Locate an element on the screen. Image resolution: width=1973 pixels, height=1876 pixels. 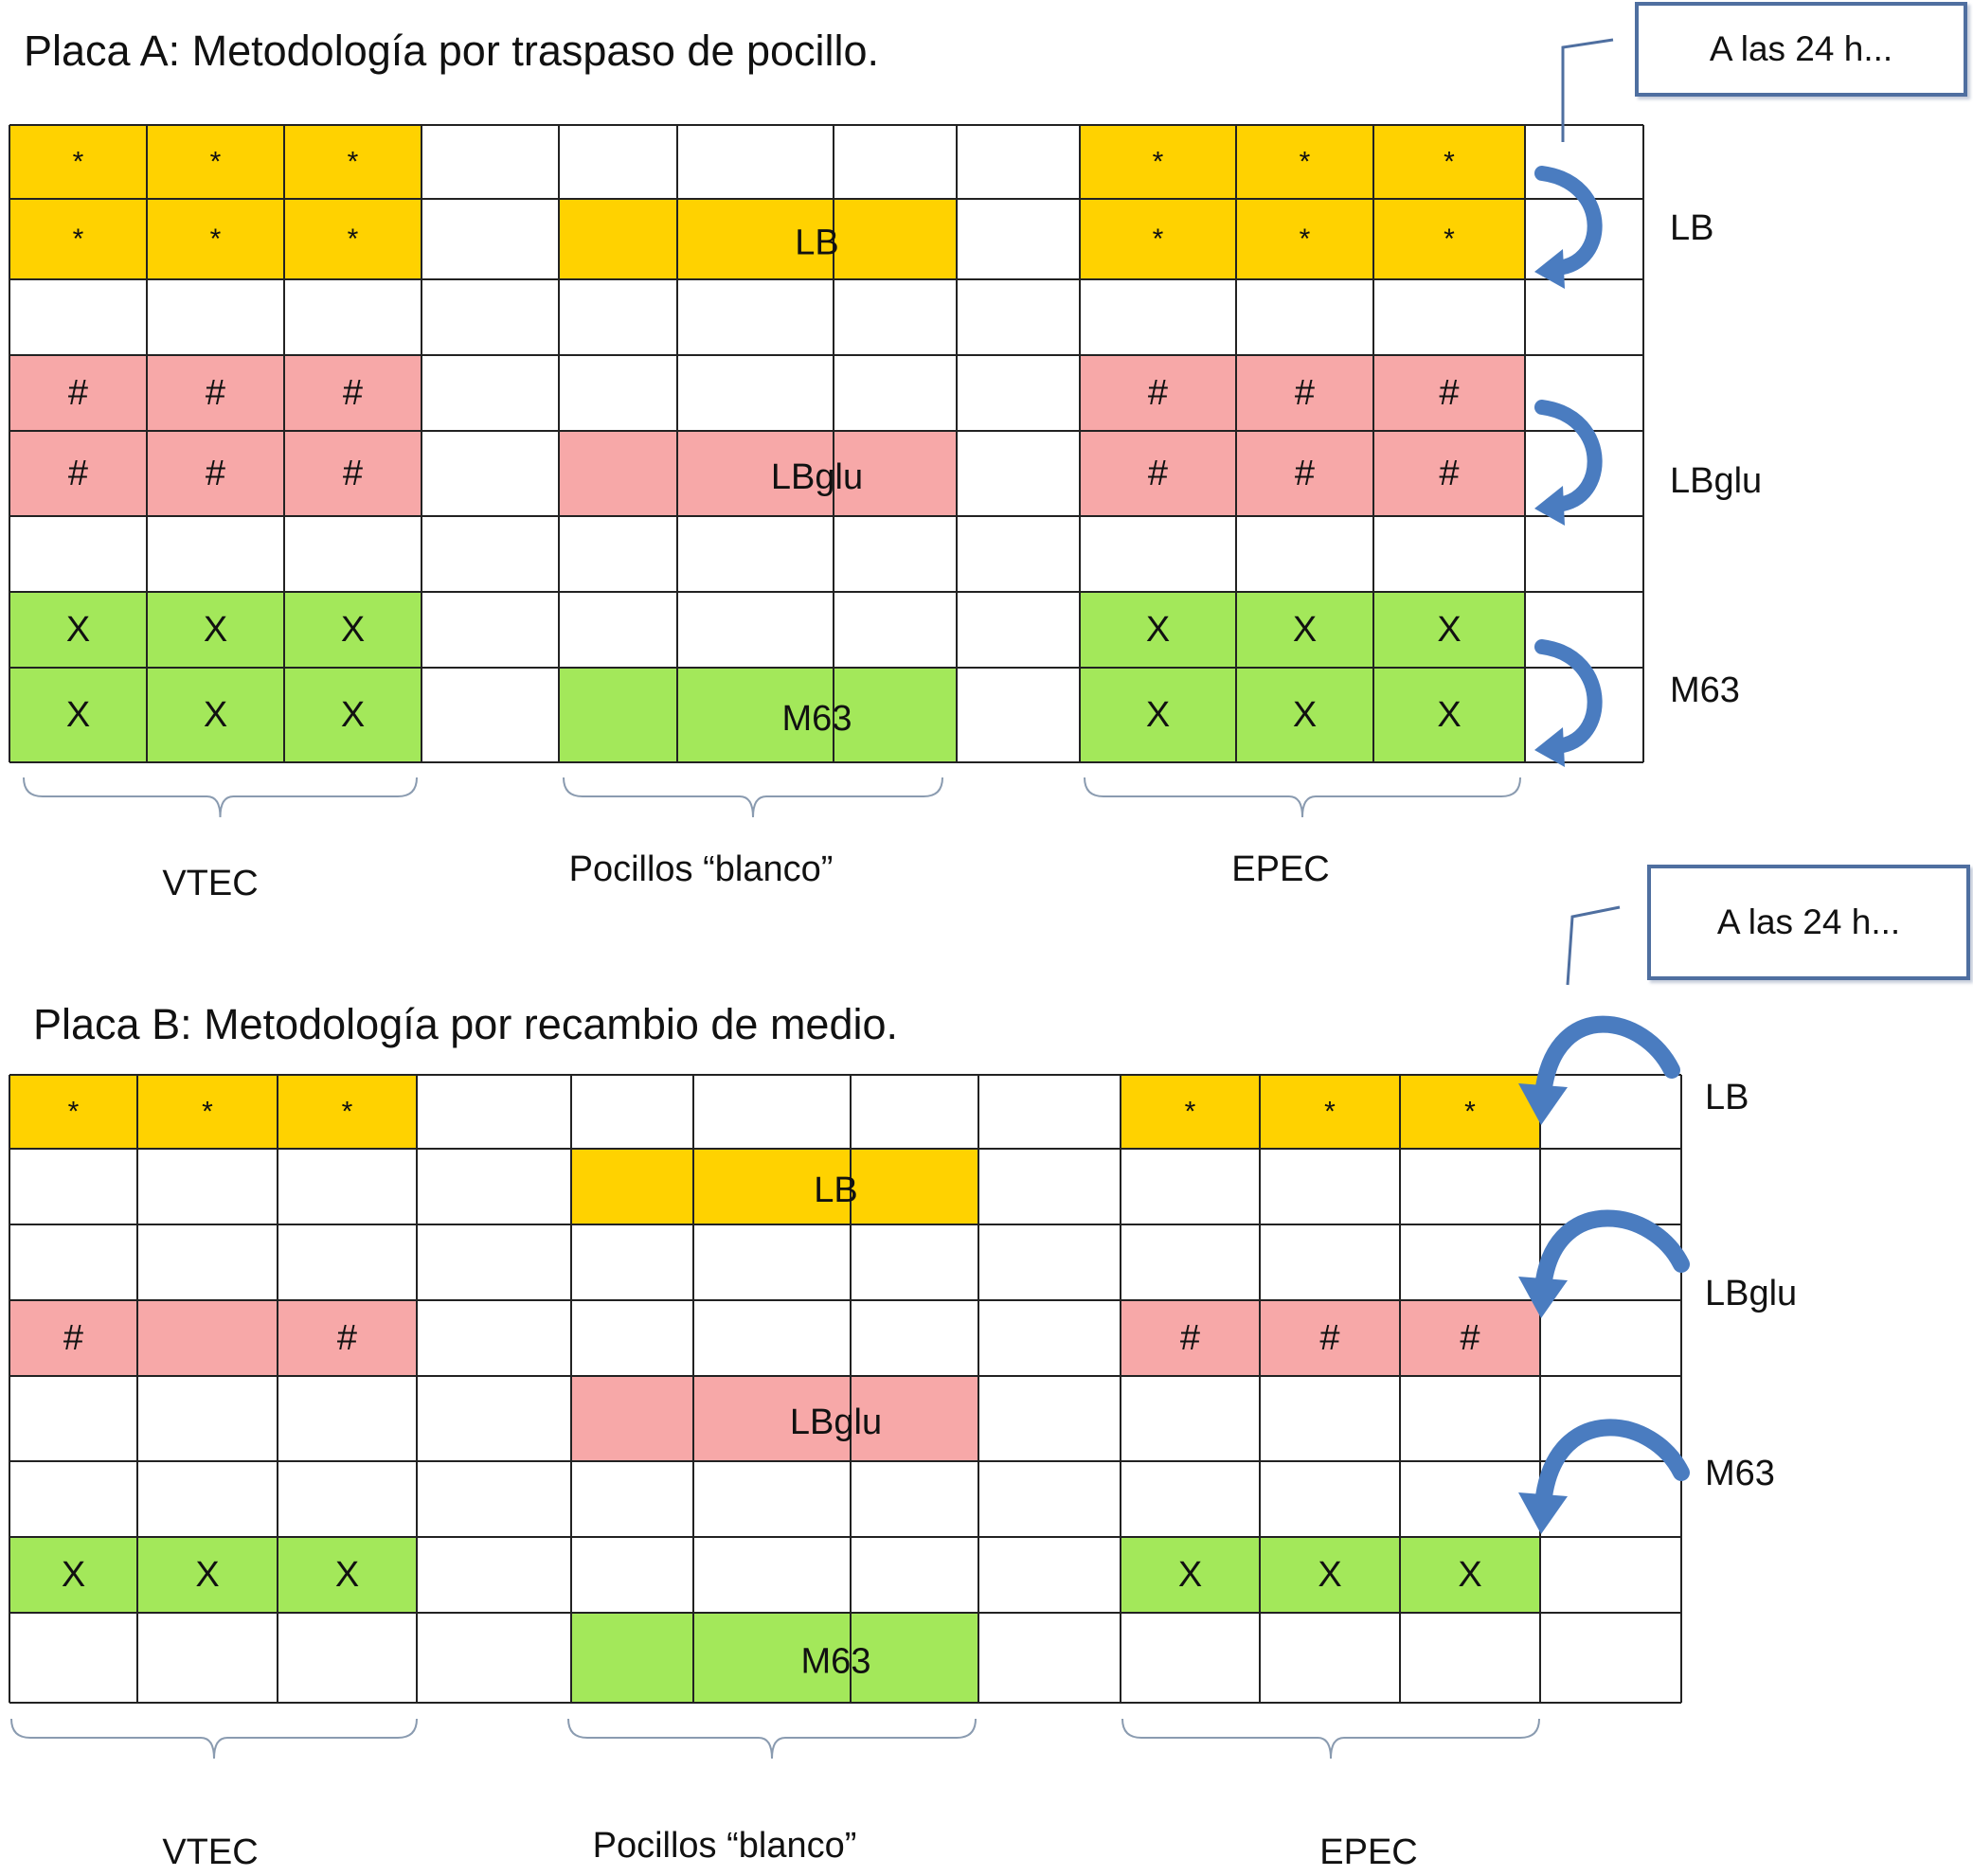
plate-a-row-label-m63: M63 is located at coordinates (1705, 690).